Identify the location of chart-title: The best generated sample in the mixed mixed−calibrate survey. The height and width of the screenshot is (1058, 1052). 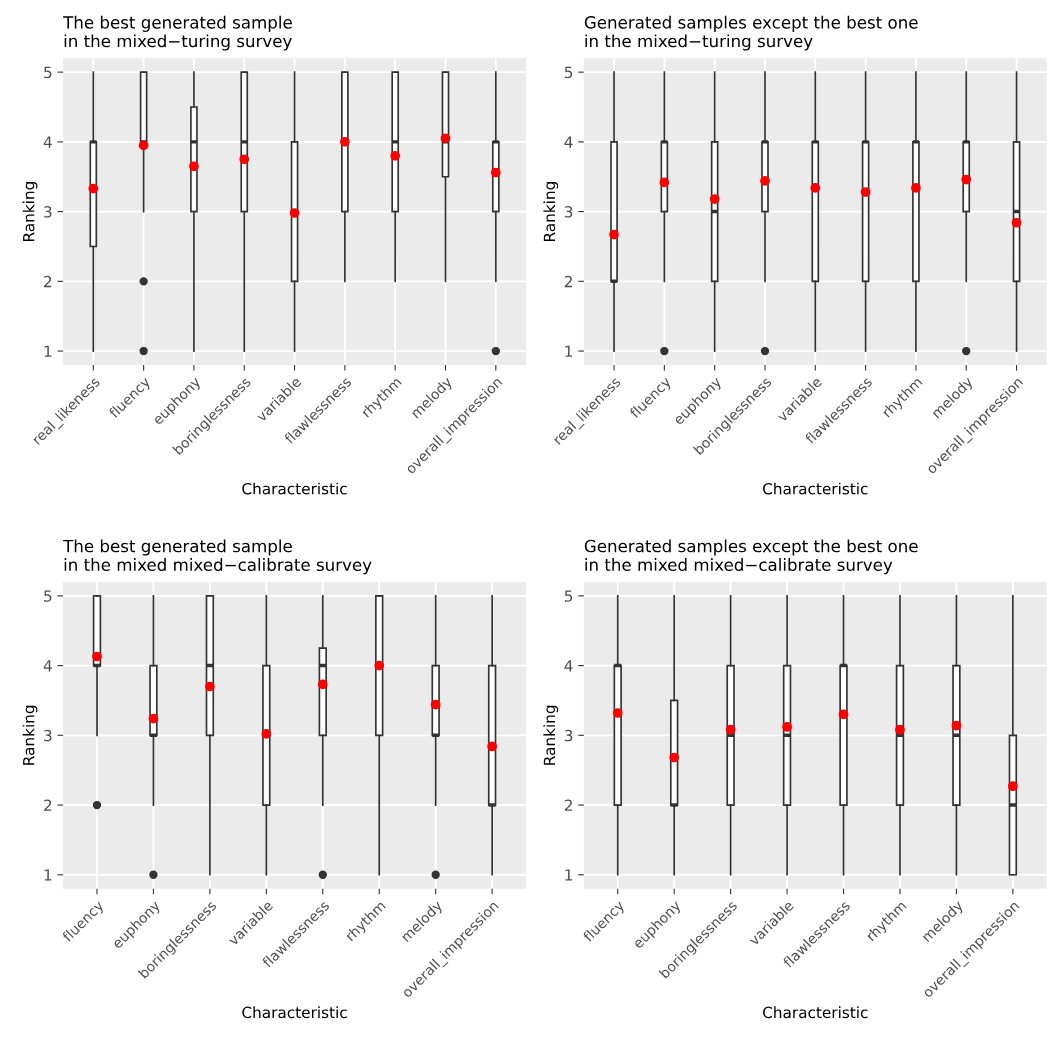
(217, 557).